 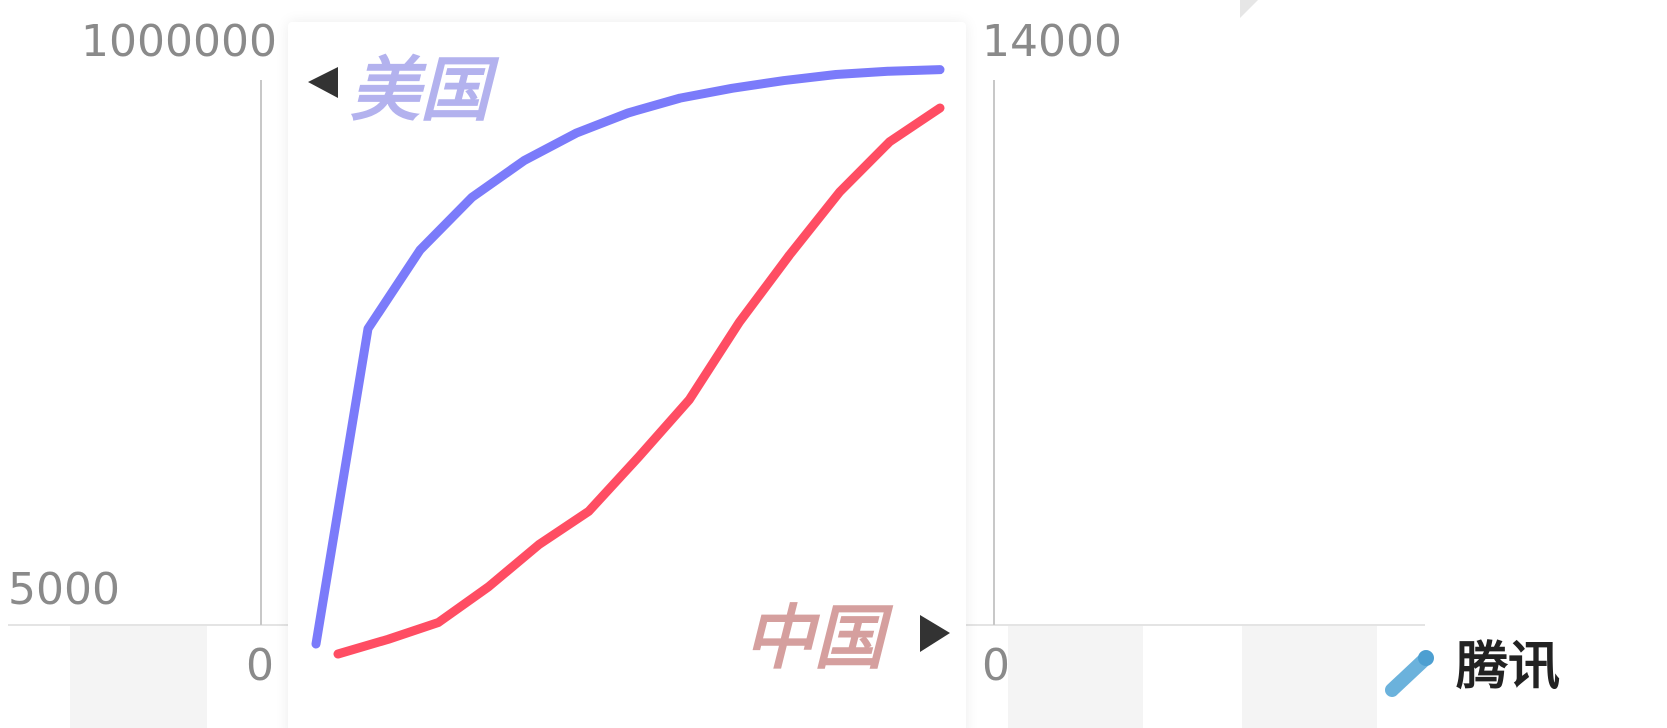 What do you see at coordinates (1052, 41) in the screenshot?
I see `right-axis-max-label: 14000` at bounding box center [1052, 41].